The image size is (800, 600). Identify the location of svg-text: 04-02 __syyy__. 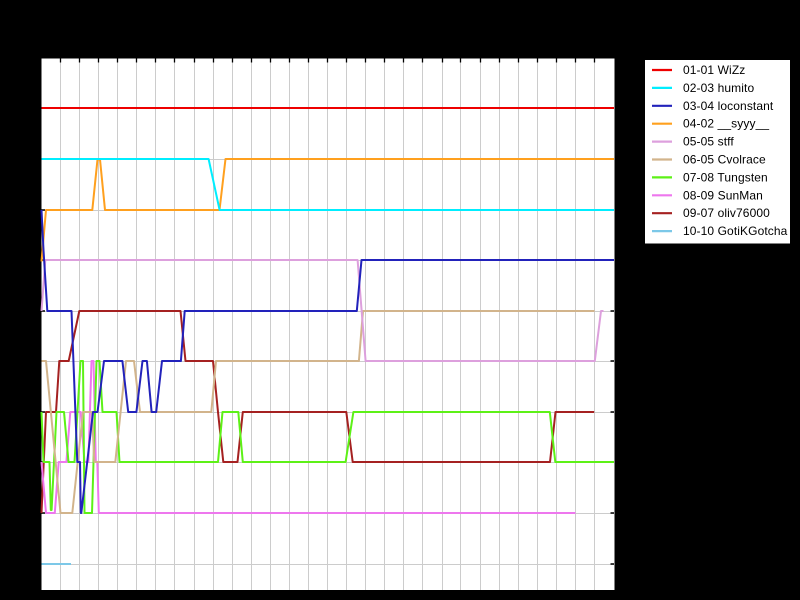
(726, 124).